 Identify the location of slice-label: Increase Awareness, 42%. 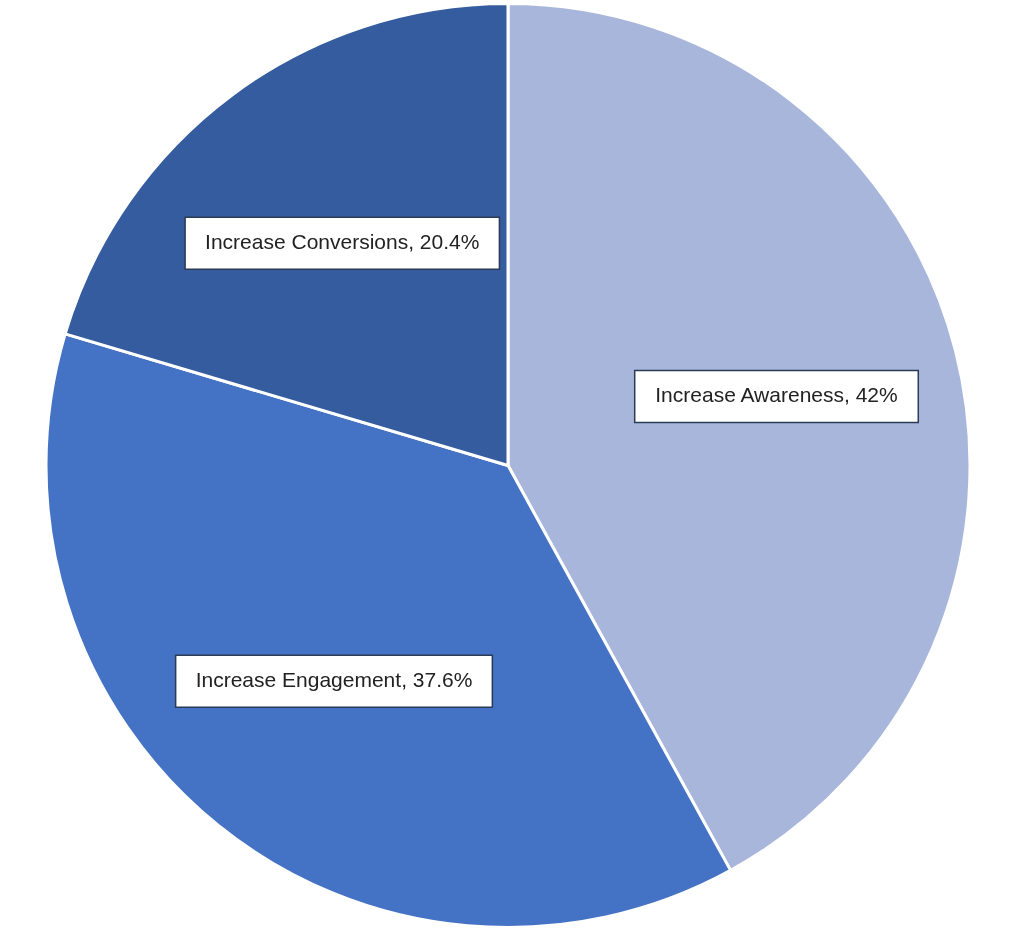
(776, 395).